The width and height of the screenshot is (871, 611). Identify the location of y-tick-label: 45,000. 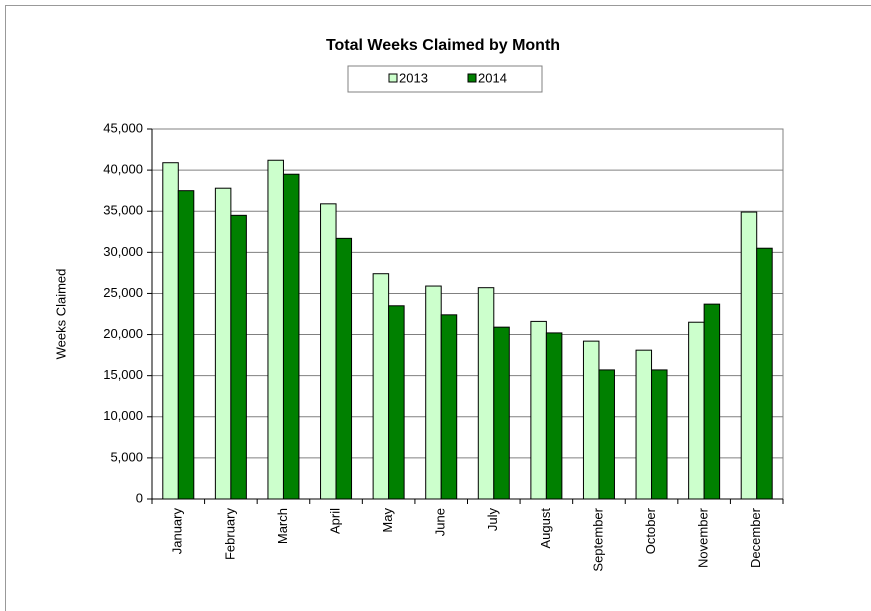
(123, 127).